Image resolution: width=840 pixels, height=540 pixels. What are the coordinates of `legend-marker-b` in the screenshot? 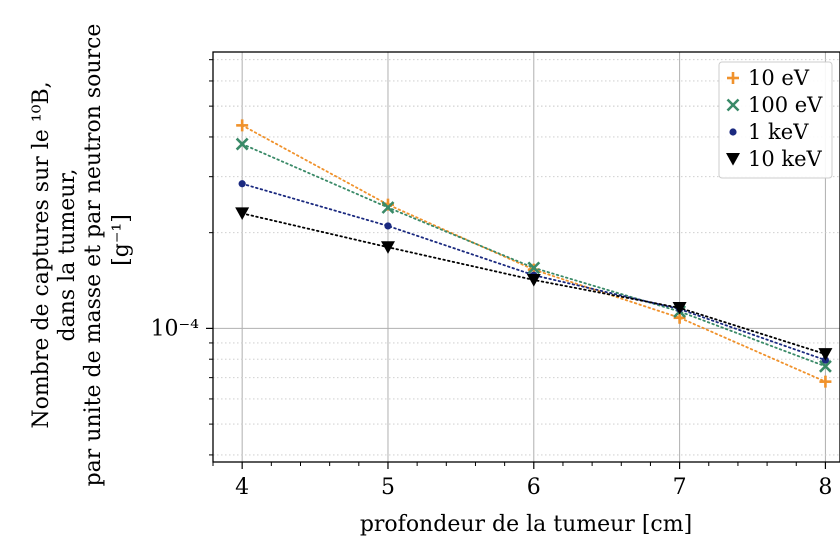 It's located at (733, 105).